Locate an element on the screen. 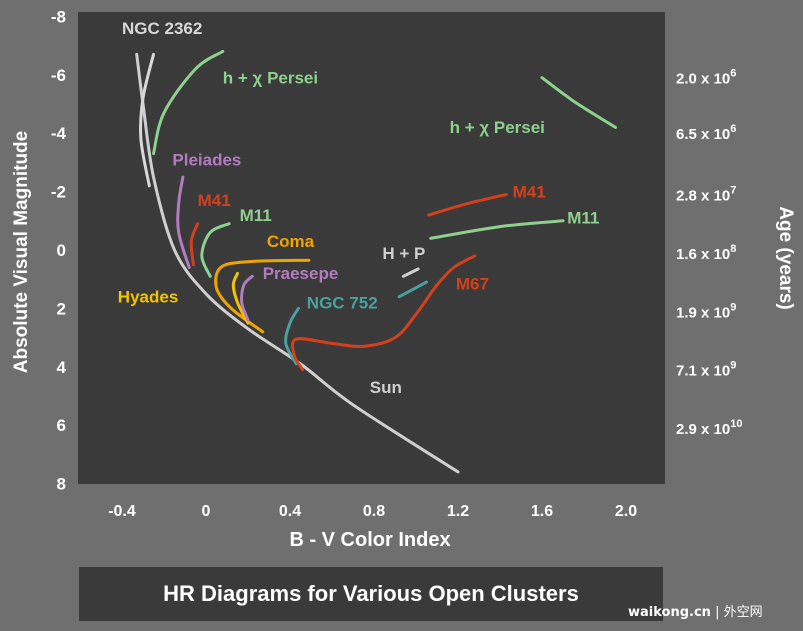 The height and width of the screenshot is (631, 803). series-line-ngc-752-giants is located at coordinates (412, 289).